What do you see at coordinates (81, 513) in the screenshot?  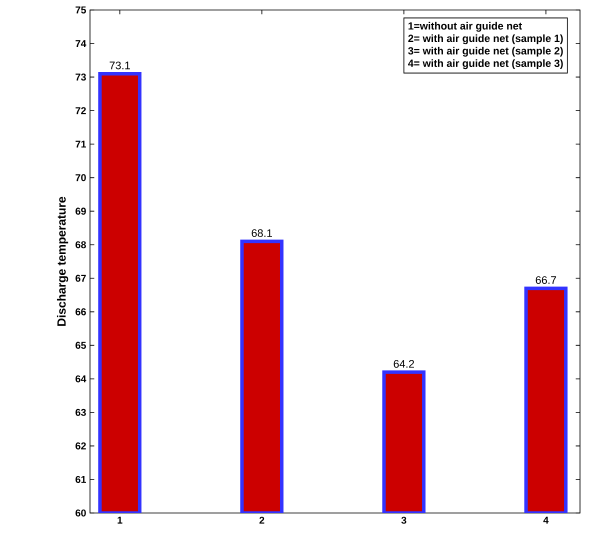 I see `y-tick-label: 60` at bounding box center [81, 513].